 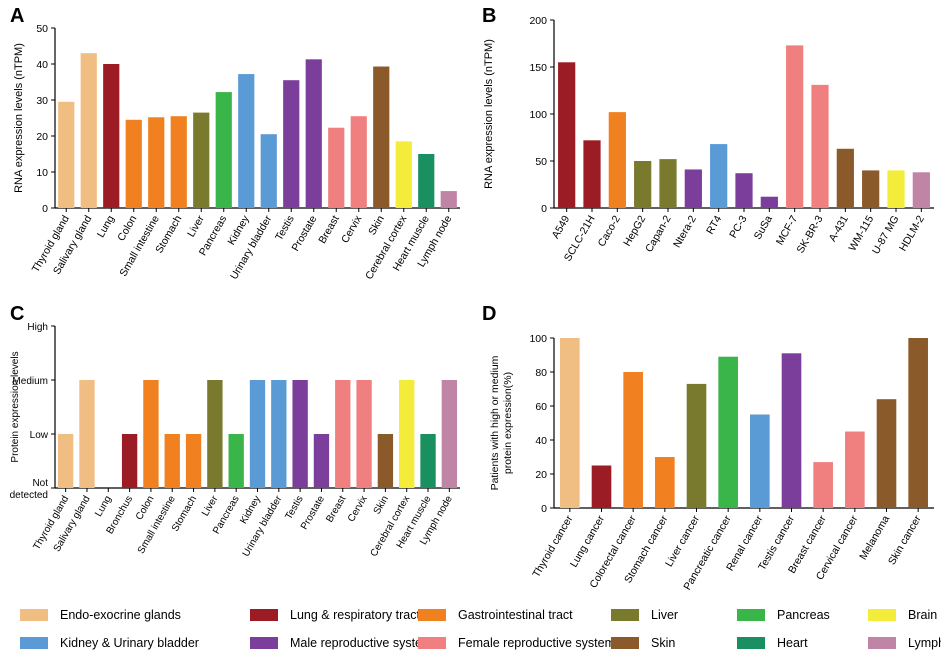 I want to click on x-tick-label-b: A-431, so click(x=839, y=228).